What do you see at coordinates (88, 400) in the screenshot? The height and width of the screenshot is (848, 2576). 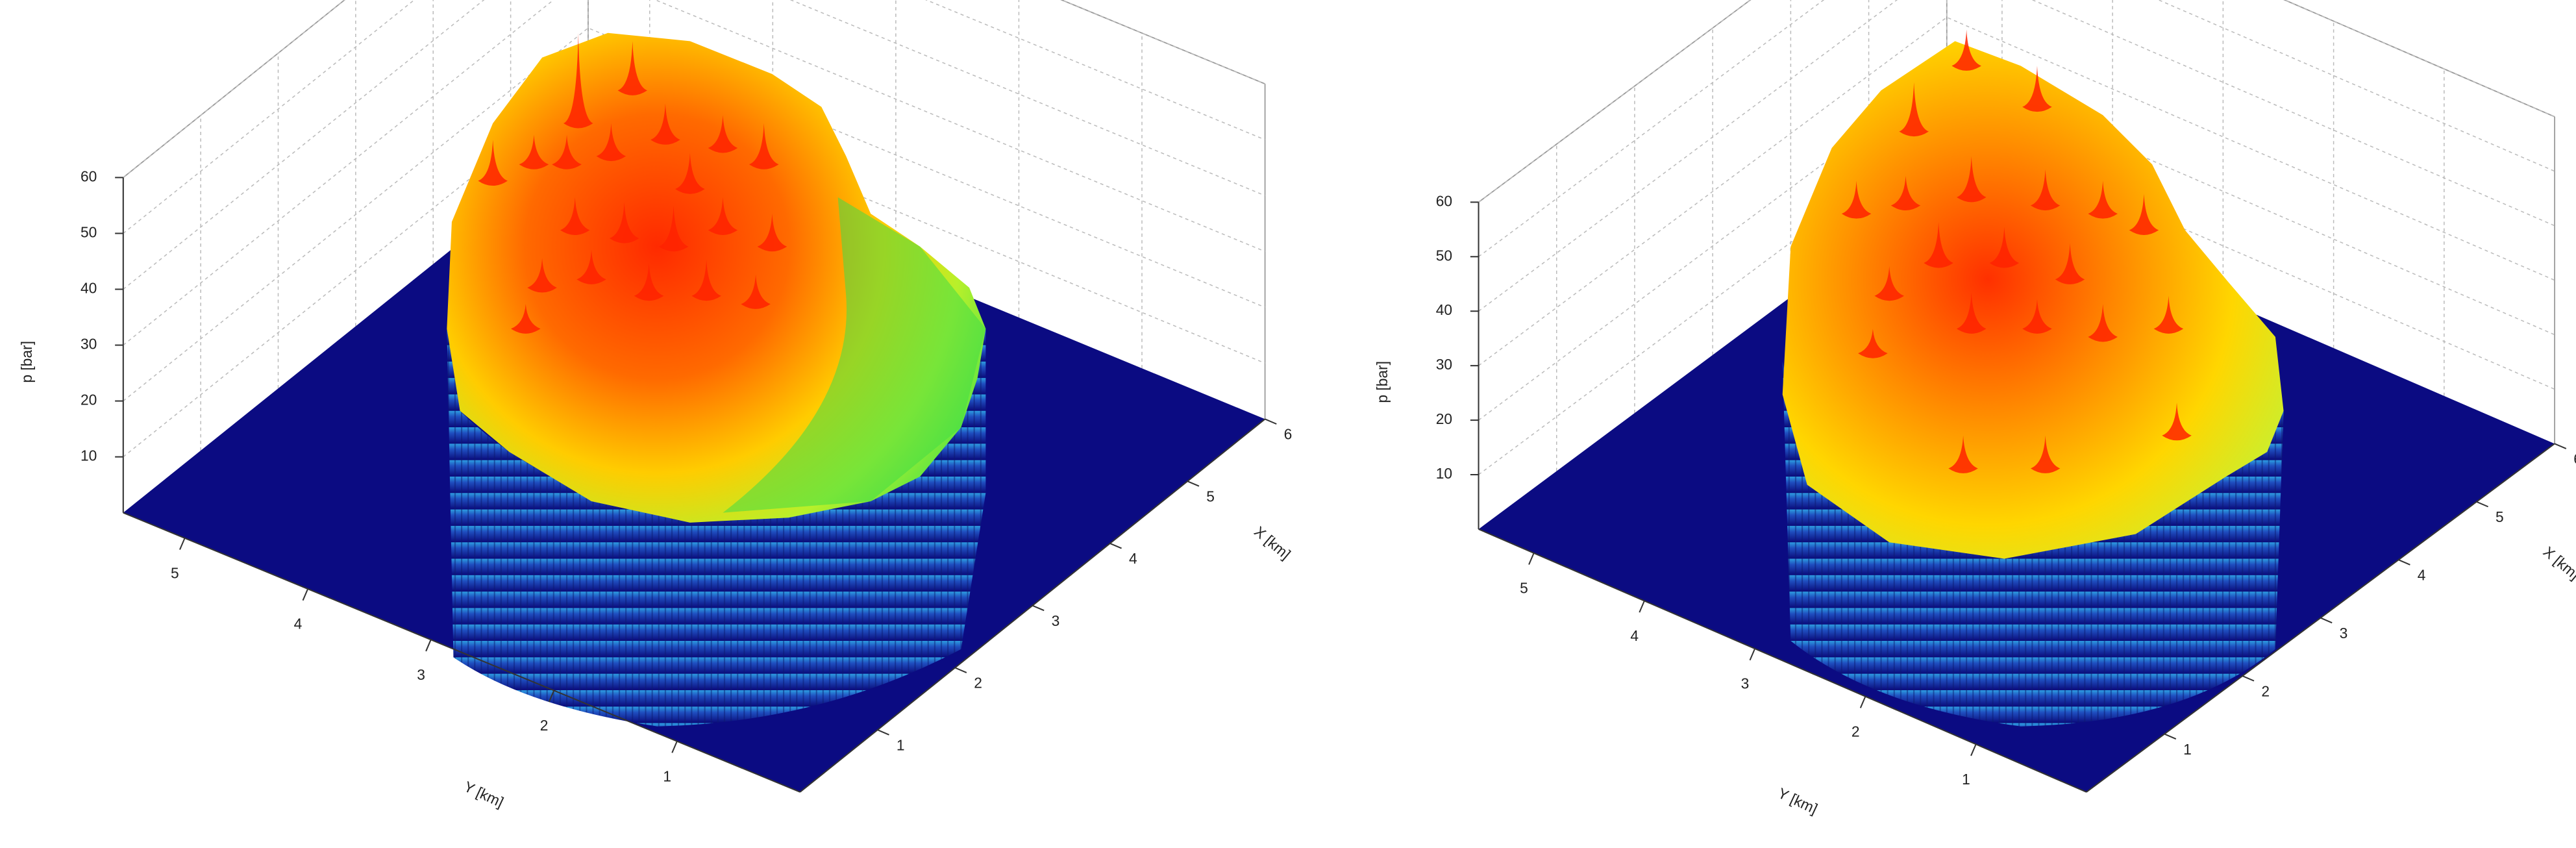 I see `z-tick-label: 20` at bounding box center [88, 400].